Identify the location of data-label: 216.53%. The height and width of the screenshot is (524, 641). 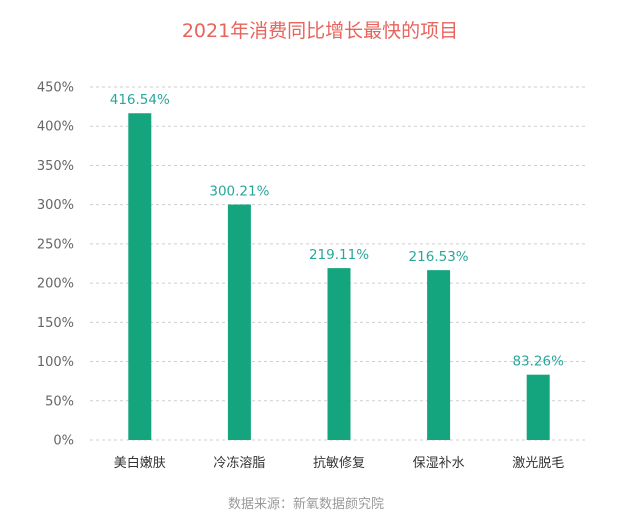
(439, 257).